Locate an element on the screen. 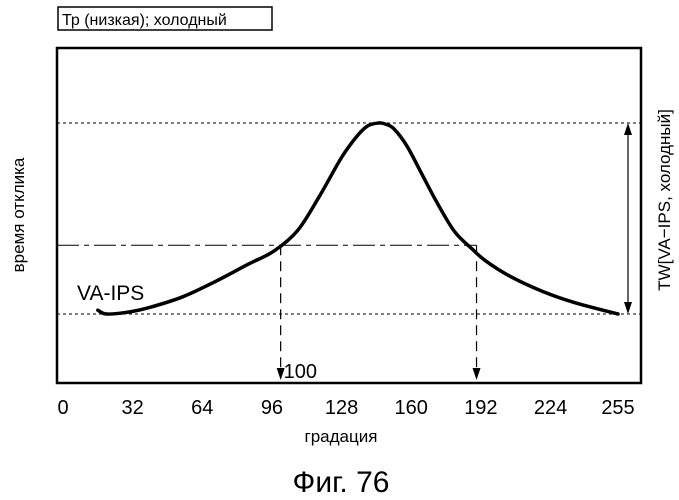 This screenshot has height=500, width=679. x-tick-label: 64 is located at coordinates (202, 408).